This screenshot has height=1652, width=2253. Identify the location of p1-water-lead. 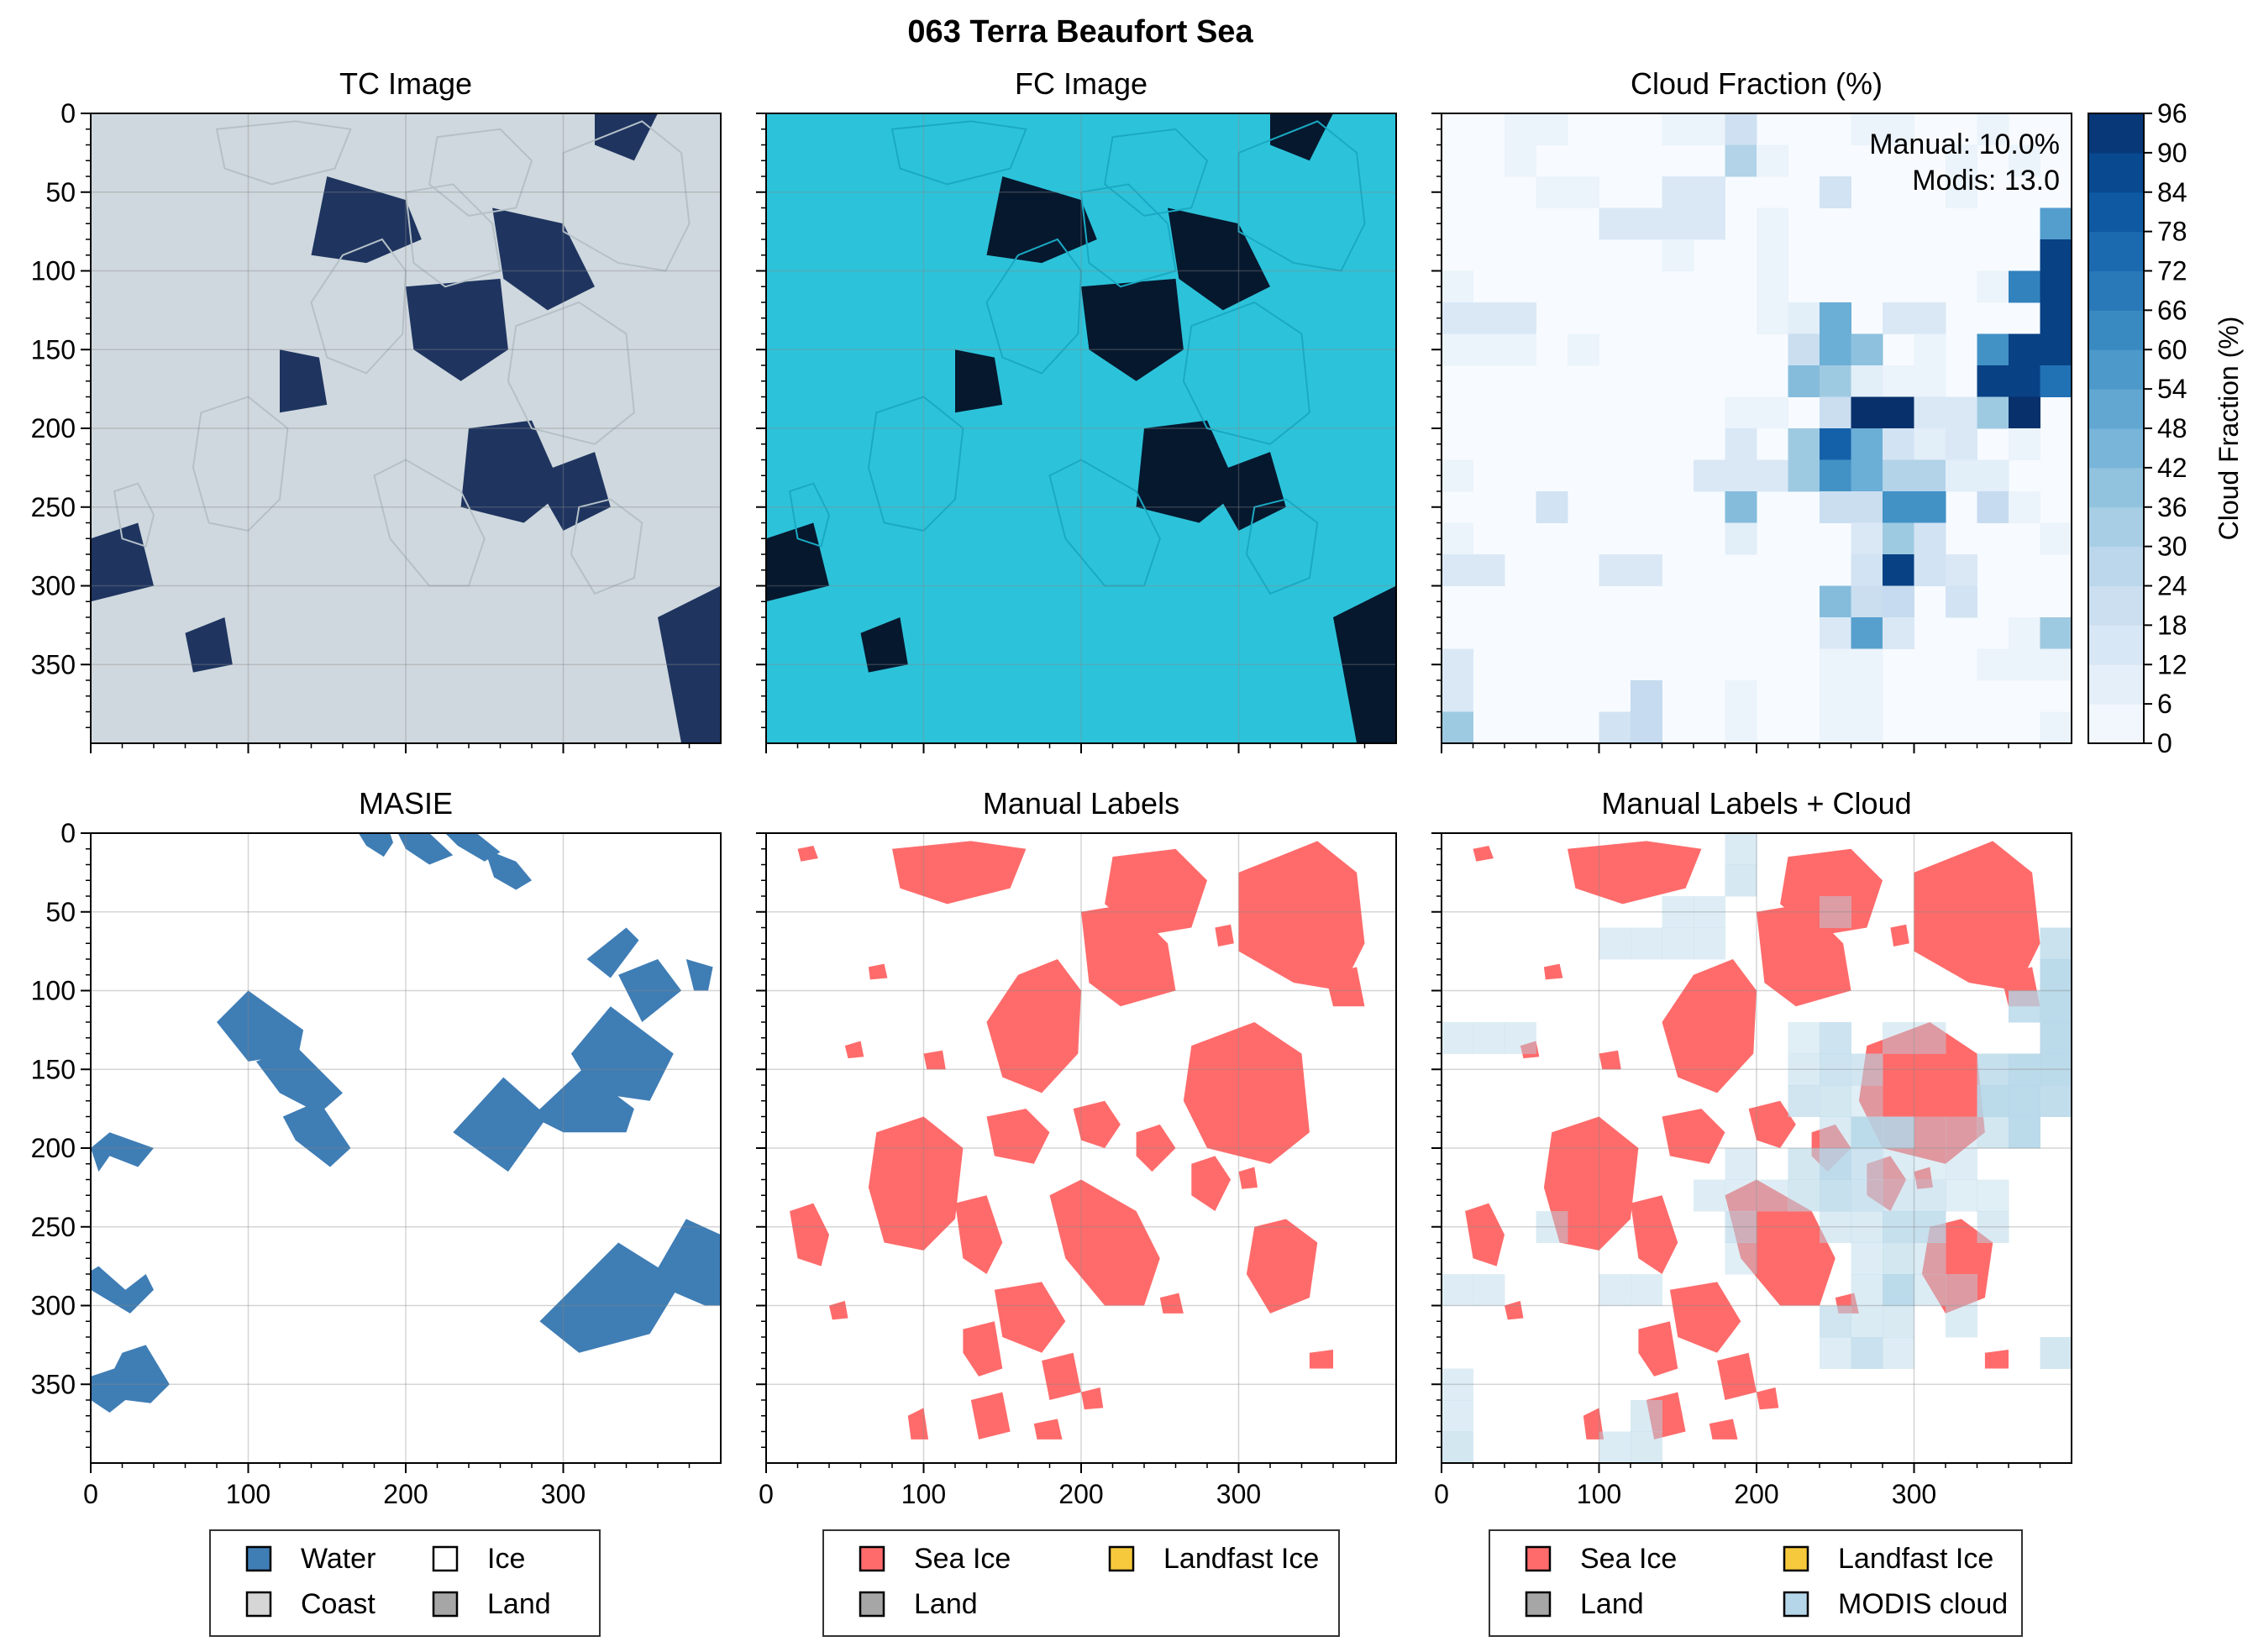
(627, 137).